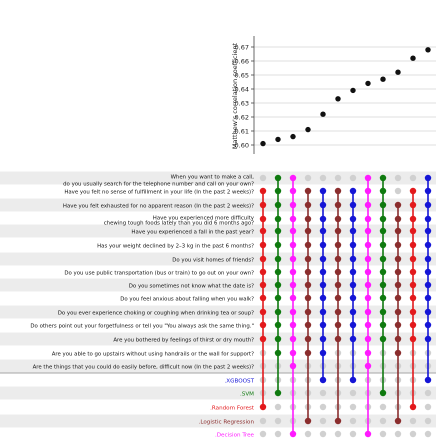  Describe the element at coordinates (242, 76) in the screenshot. I see `y-tick-label: 0.65` at that location.